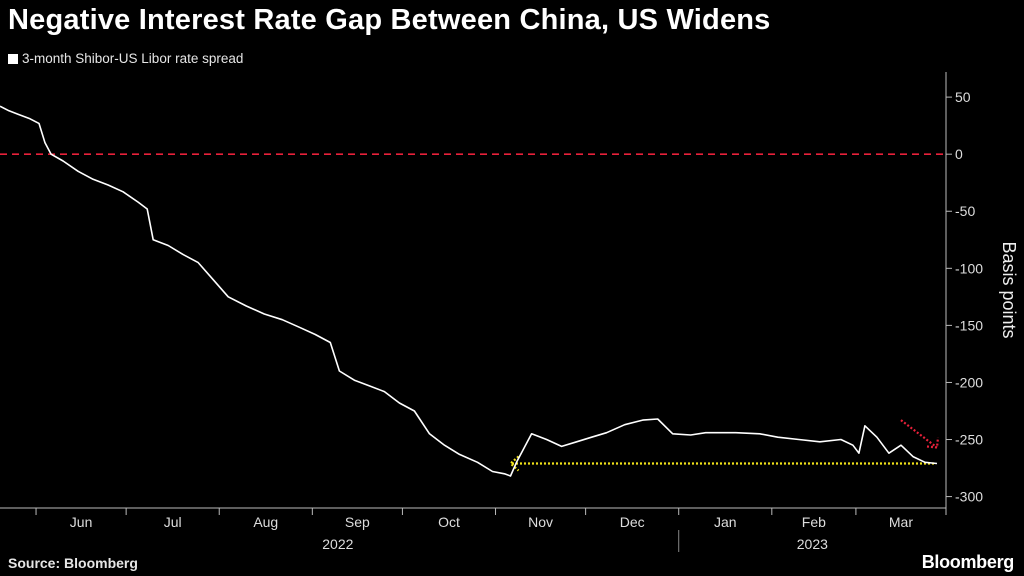 This screenshot has height=576, width=1024. What do you see at coordinates (959, 154) in the screenshot?
I see `y-tick-label: 0` at bounding box center [959, 154].